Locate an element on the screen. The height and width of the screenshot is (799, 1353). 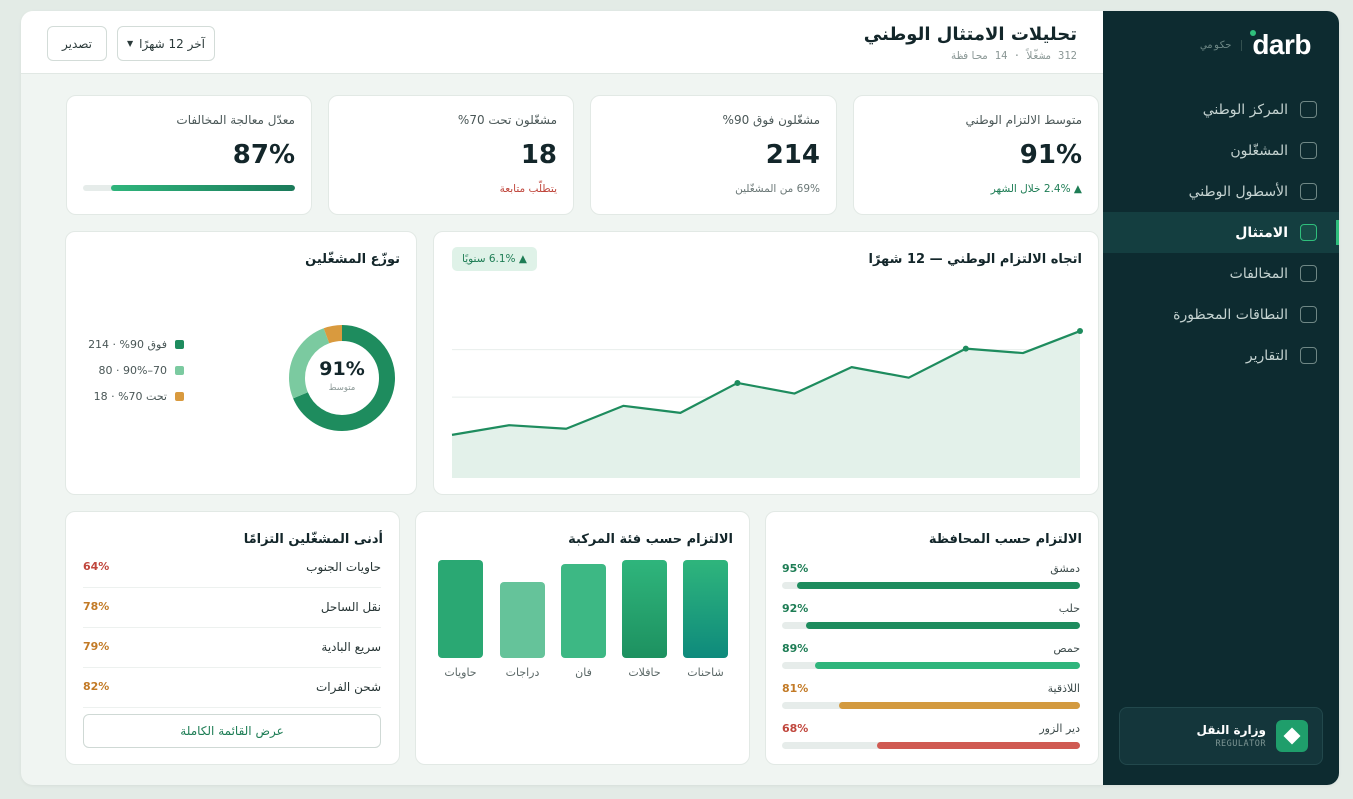
legend-label: تحت 70% · 18 is located at coordinates (130, 396).